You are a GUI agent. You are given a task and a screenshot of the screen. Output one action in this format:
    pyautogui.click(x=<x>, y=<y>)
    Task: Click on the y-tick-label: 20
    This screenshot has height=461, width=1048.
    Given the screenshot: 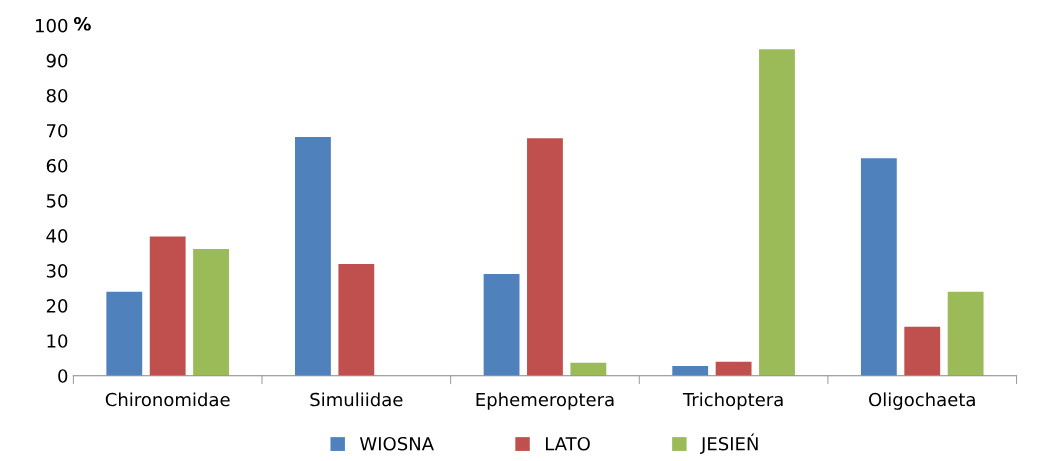 What is the action you would take?
    pyautogui.click(x=57, y=306)
    